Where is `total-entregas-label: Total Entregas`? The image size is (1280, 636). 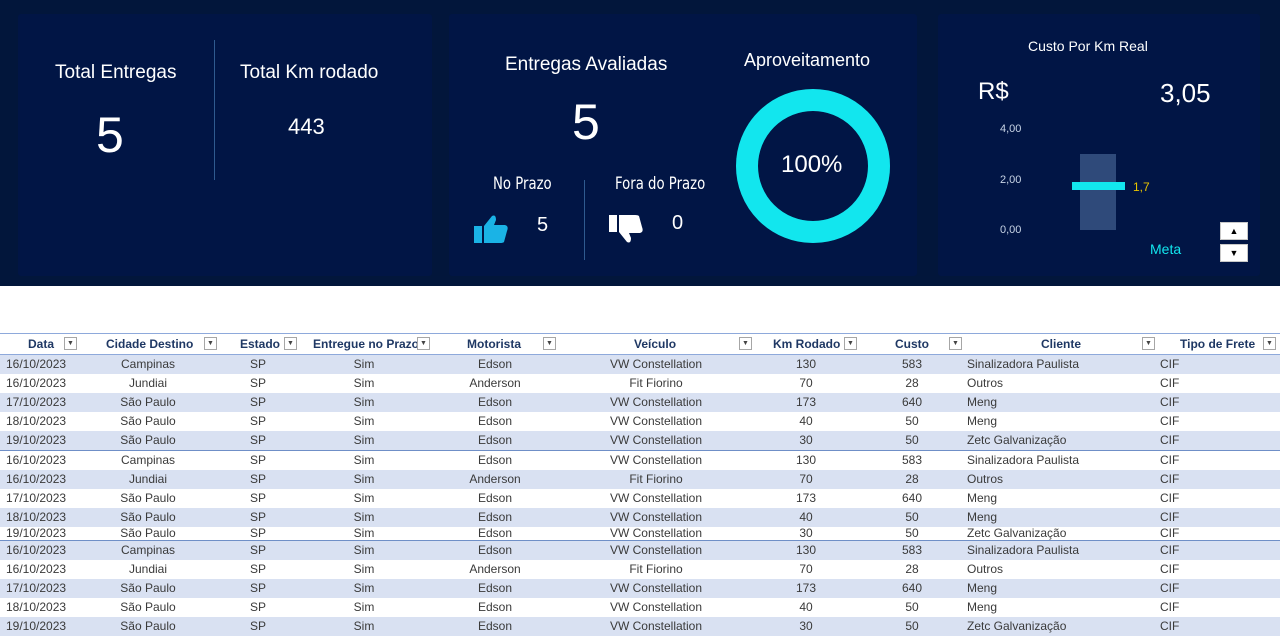
total-entregas-label: Total Entregas is located at coordinates (116, 72).